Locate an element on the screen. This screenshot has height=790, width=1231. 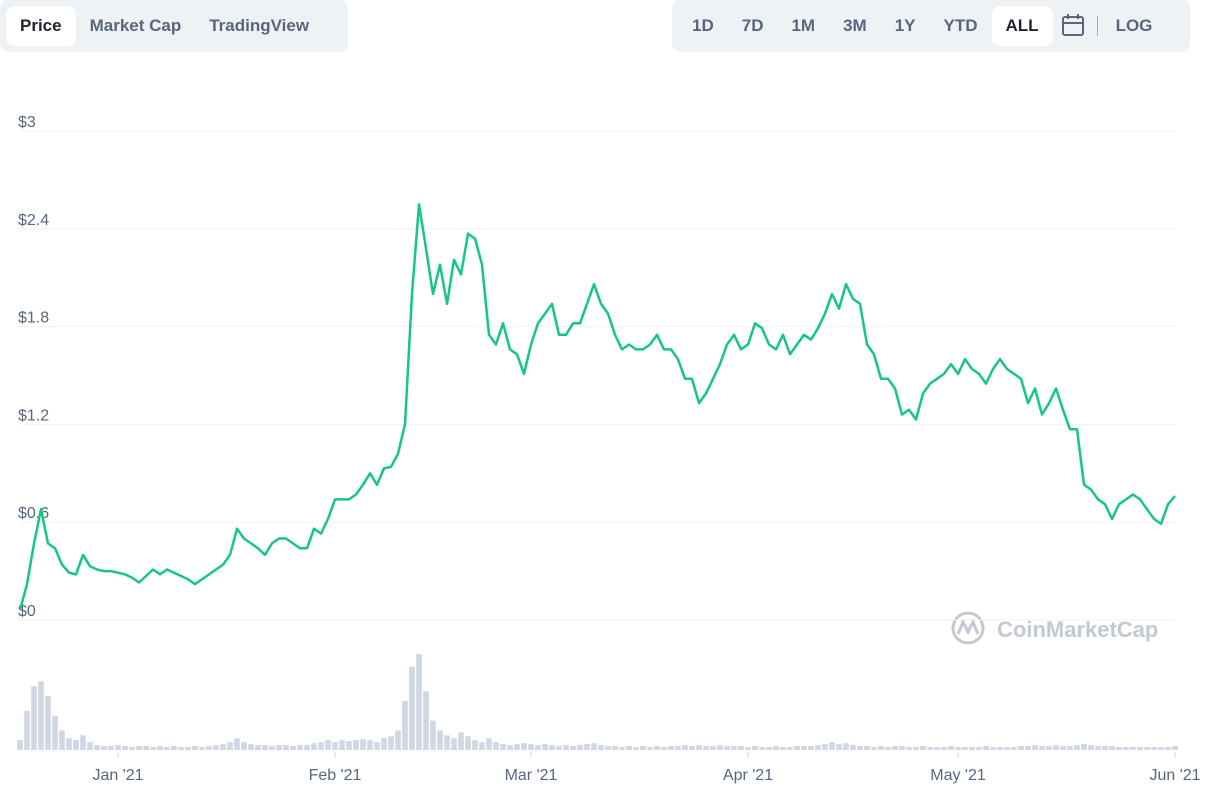
range-button: 1Y is located at coordinates (905, 25).